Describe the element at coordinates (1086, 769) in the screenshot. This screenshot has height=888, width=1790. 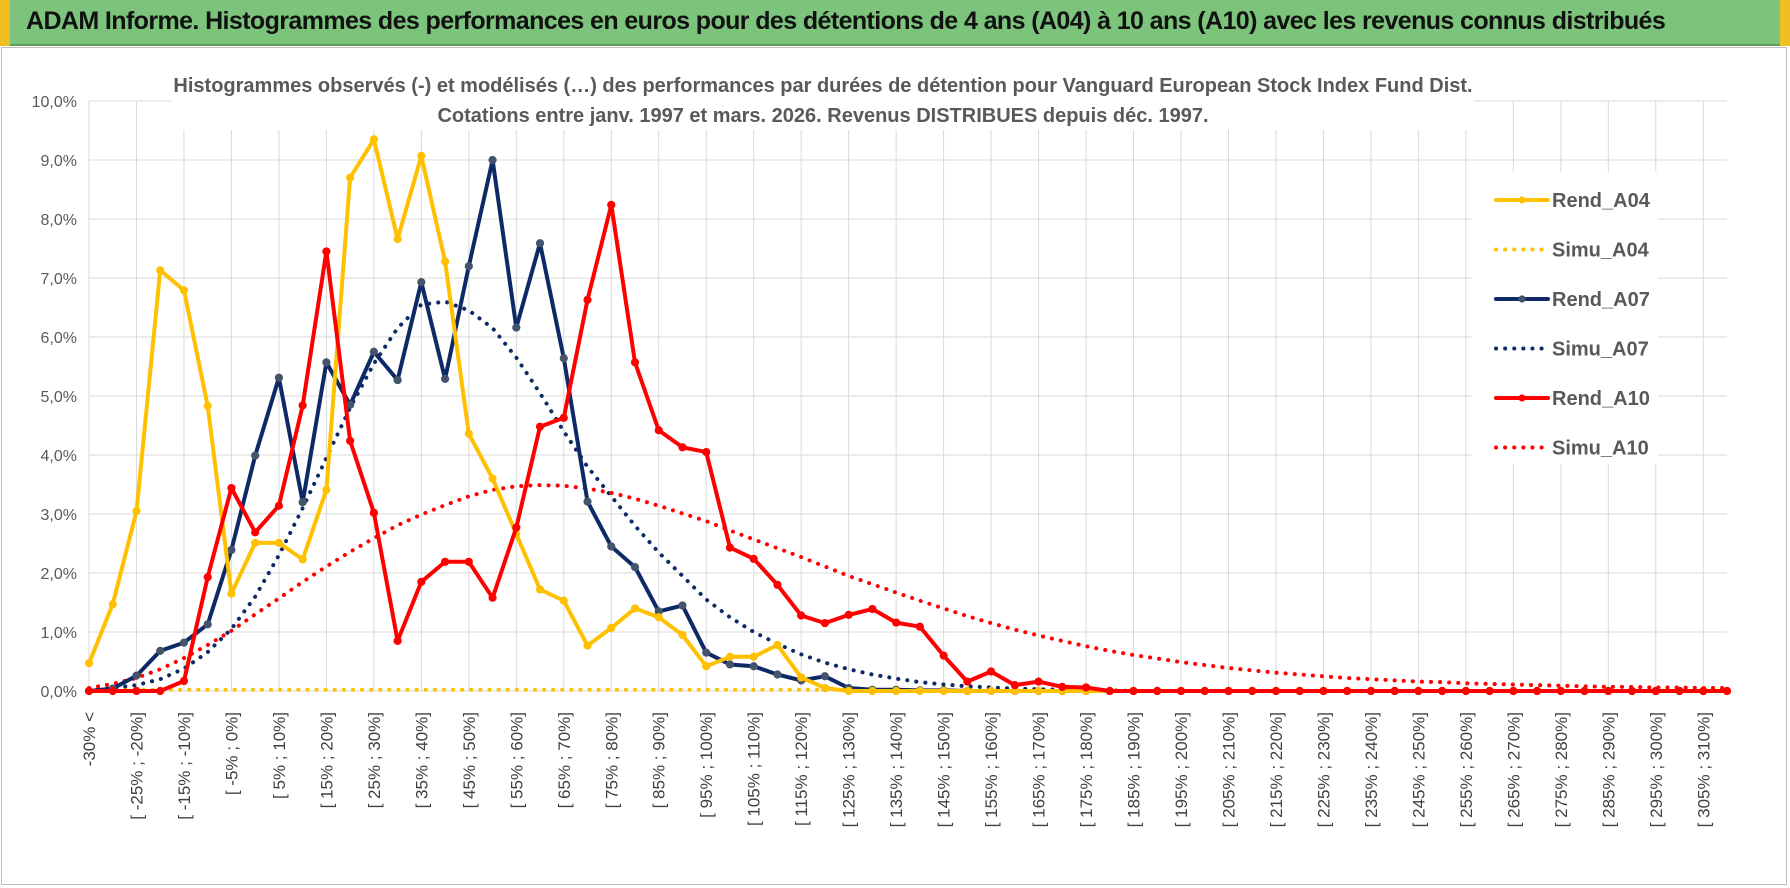
I see `x-tick-label: [ 175% ; 180%]` at that location.